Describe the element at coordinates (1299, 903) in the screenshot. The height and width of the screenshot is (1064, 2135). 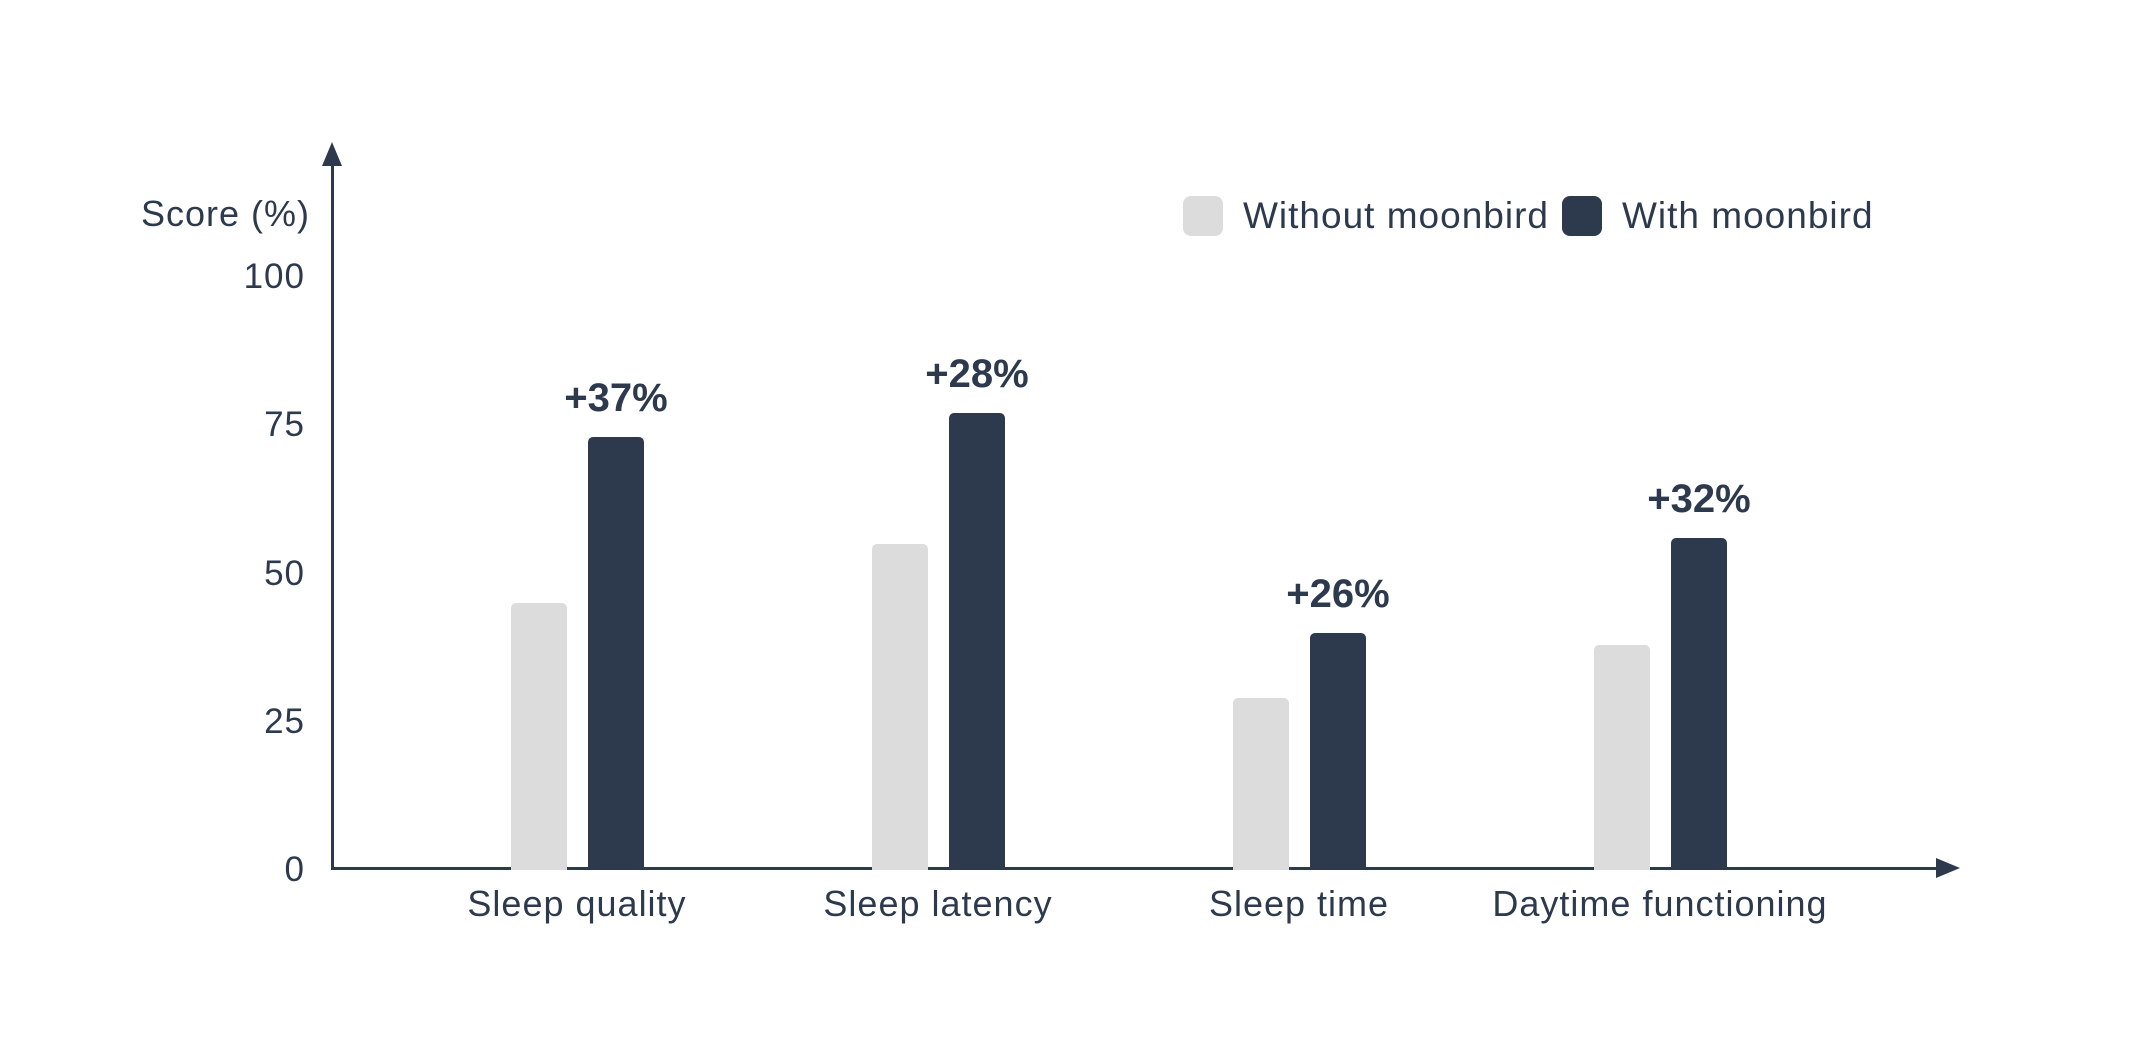
I see `category-label: Sleep time` at that location.